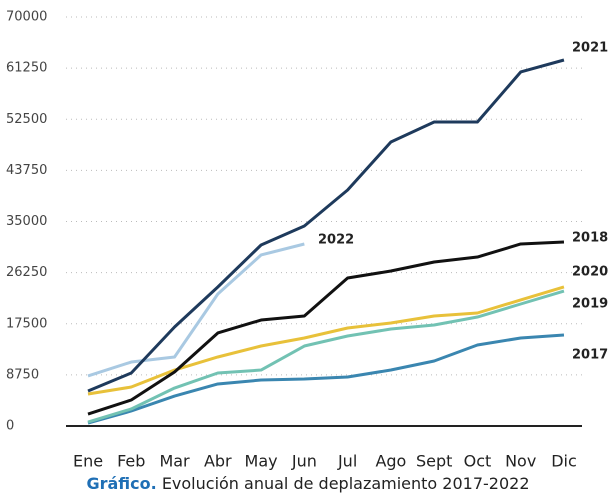 This screenshot has height=497, width=616. What do you see at coordinates (390, 461) in the screenshot?
I see `x-tick-label: Ago` at bounding box center [390, 461].